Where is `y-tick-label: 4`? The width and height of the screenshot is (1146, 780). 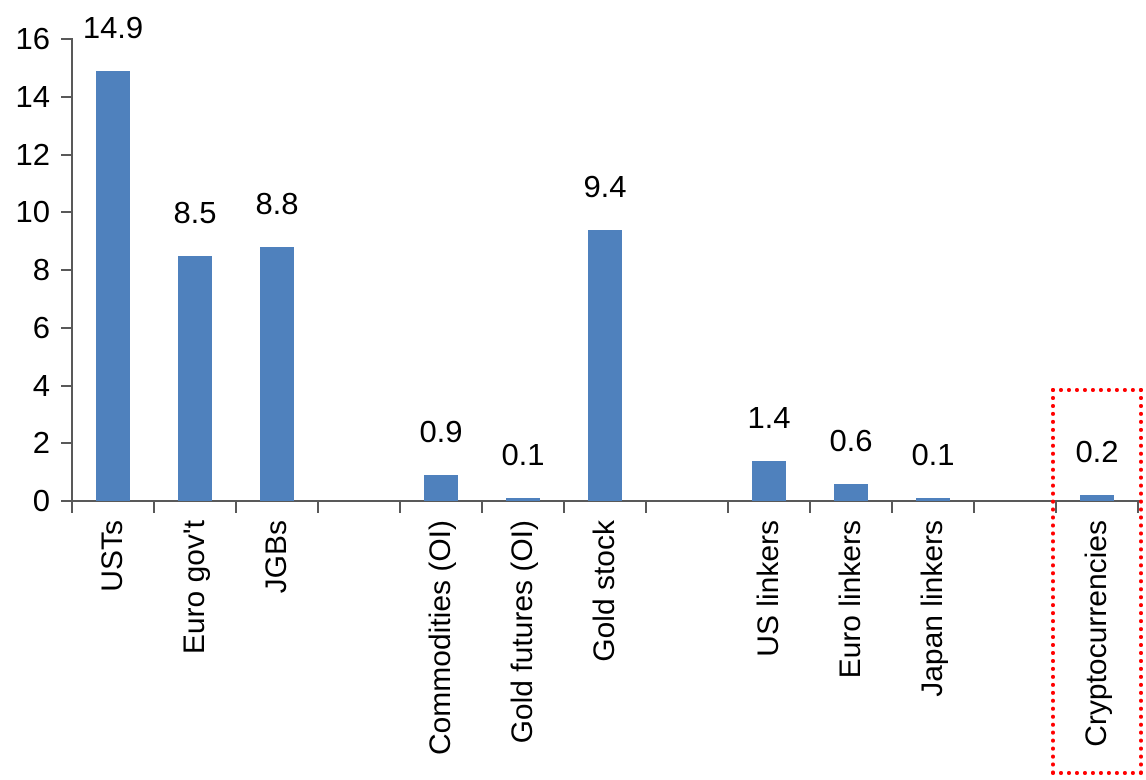
y-tick-label: 4 is located at coordinates (41, 385).